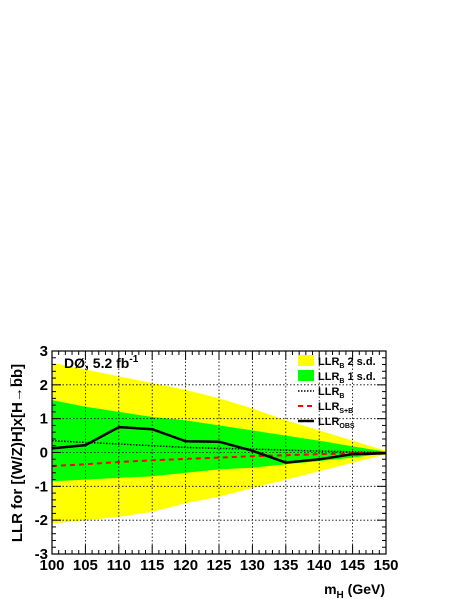  Describe the element at coordinates (41, 486) in the screenshot. I see `y-tick-label: -1` at that location.